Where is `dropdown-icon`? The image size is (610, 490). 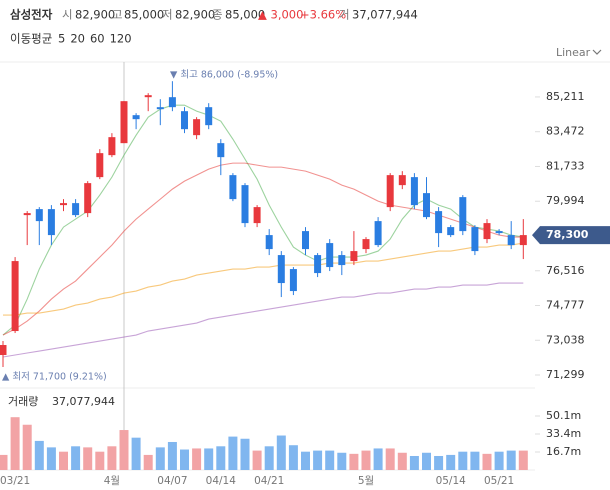 dropdown-icon is located at coordinates (597, 52).